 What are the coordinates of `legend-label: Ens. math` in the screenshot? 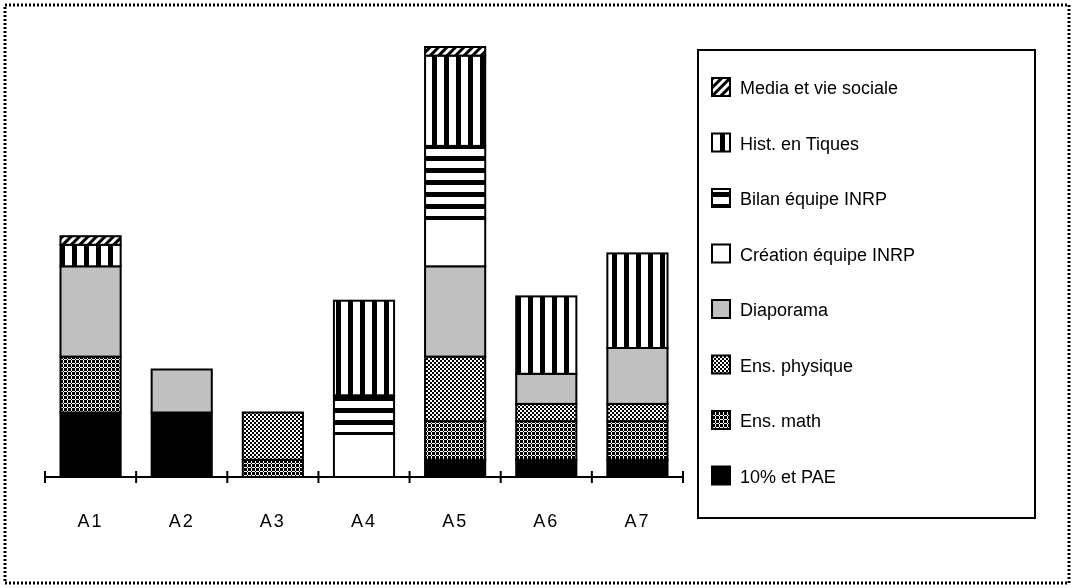 It's located at (781, 421).